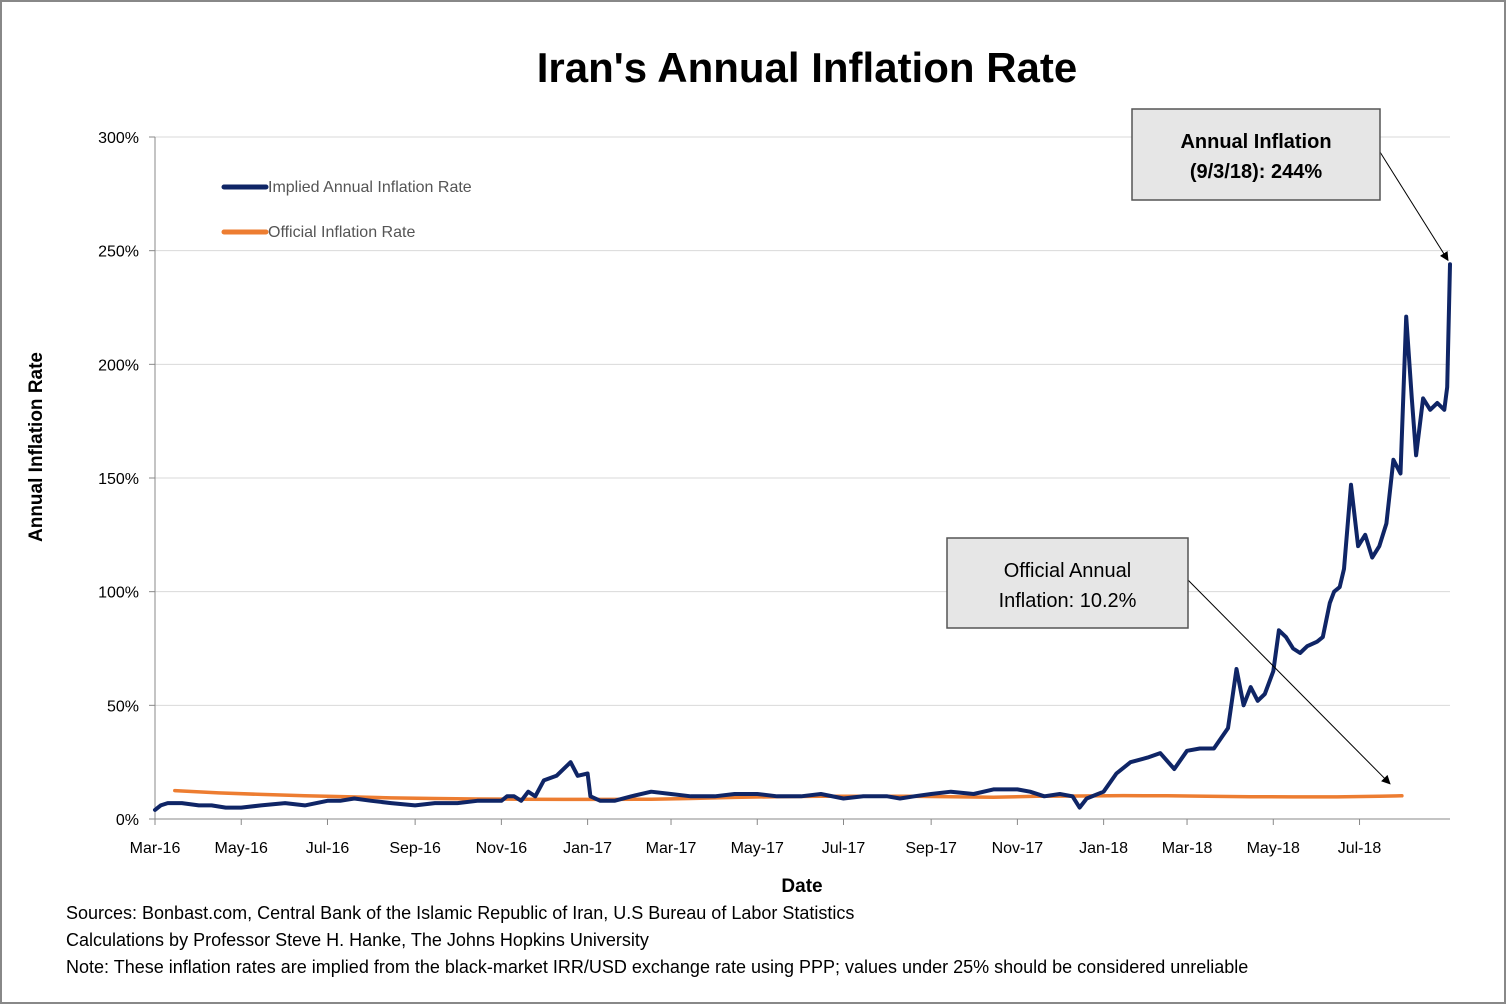  What do you see at coordinates (1068, 601) in the screenshot?
I see `annotation-line-2: Inflation: 10.2%` at bounding box center [1068, 601].